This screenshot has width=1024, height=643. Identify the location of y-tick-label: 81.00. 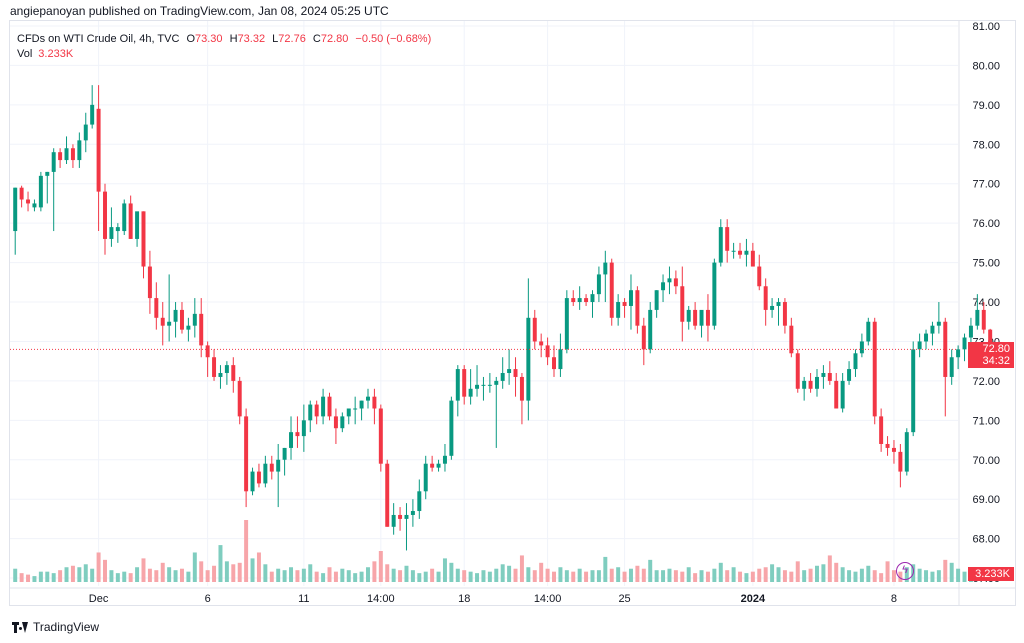
(986, 27).